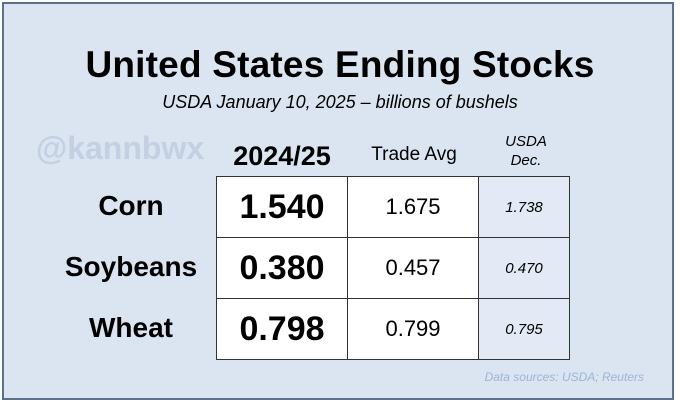  What do you see at coordinates (413, 207) in the screenshot?
I see `cell-corn-trade-avg: 1.675` at bounding box center [413, 207].